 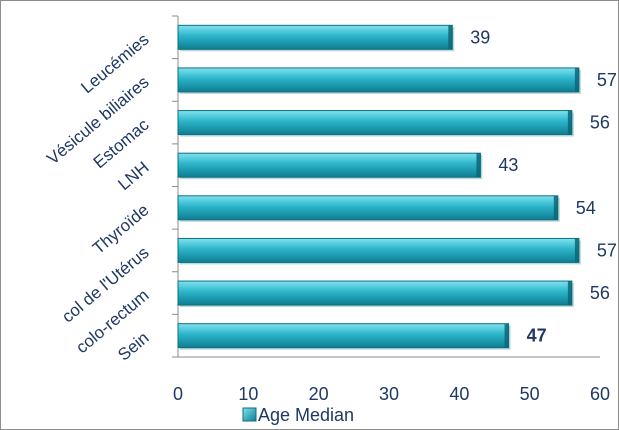 I want to click on data-label: 54, so click(x=586, y=208).